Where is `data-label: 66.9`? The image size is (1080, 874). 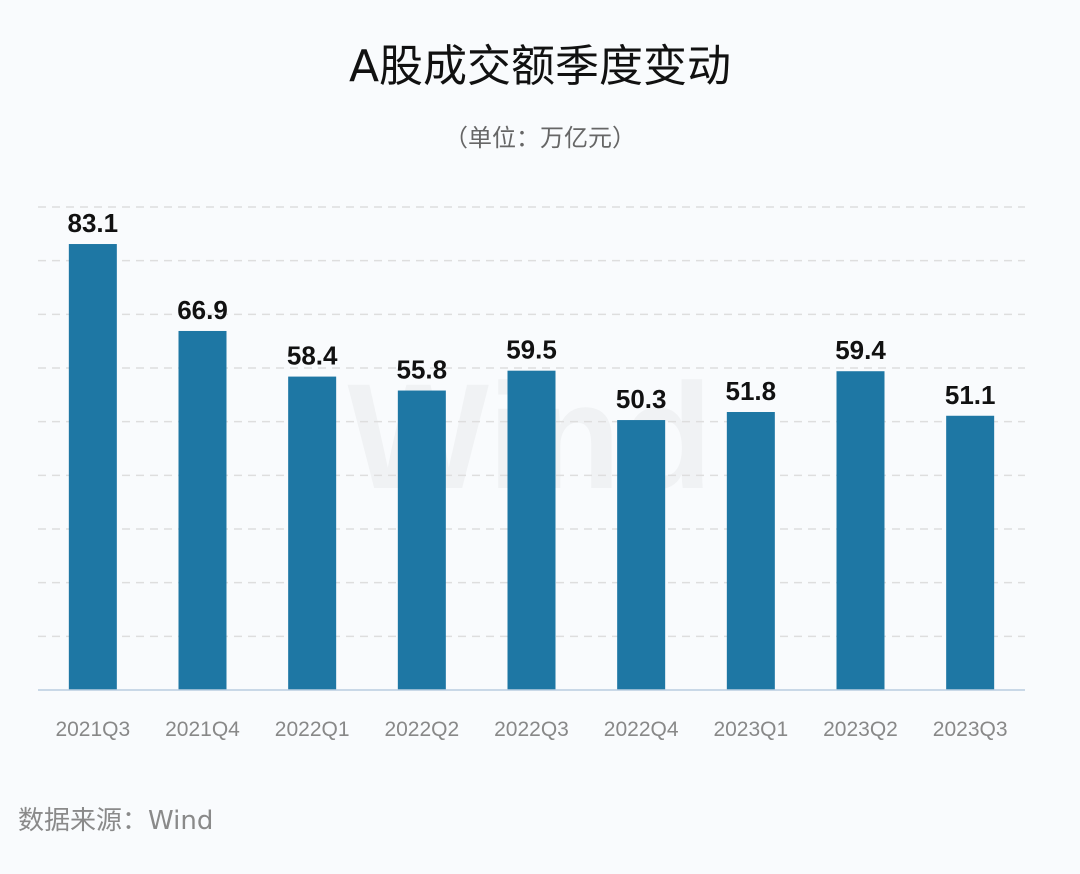
data-label: 66.9 is located at coordinates (202, 310).